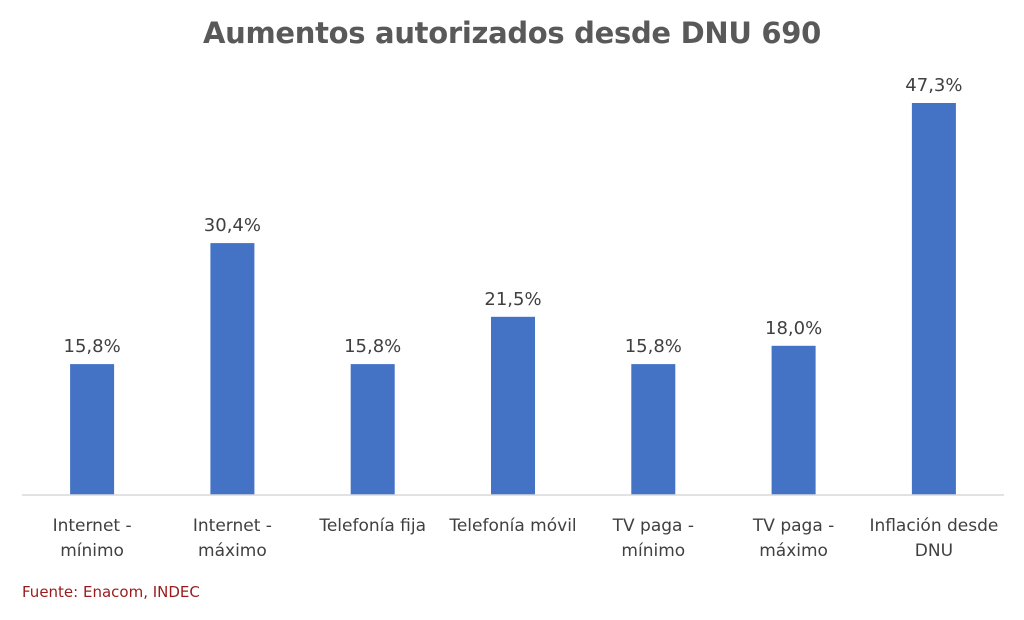 The width and height of the screenshot is (1024, 620). I want to click on category-label: Internet - máximo, so click(232, 538).